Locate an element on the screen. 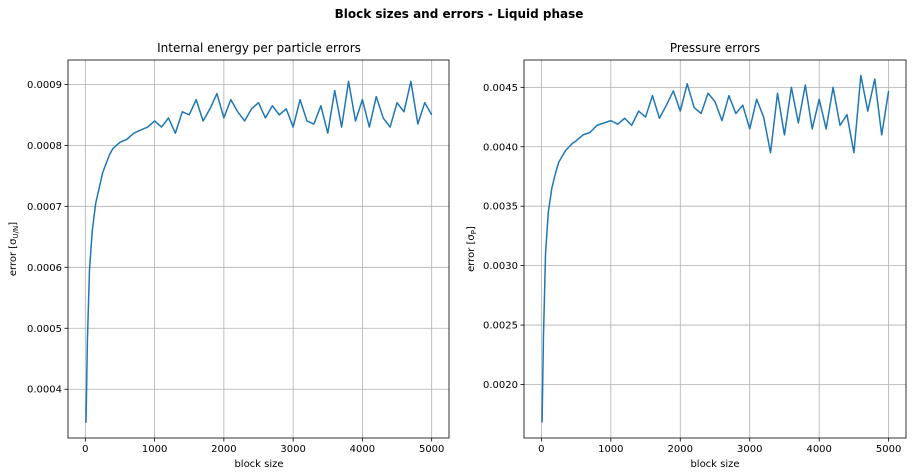 This screenshot has width=912, height=476. y-tick-label: 0.0040 is located at coordinates (500, 147).